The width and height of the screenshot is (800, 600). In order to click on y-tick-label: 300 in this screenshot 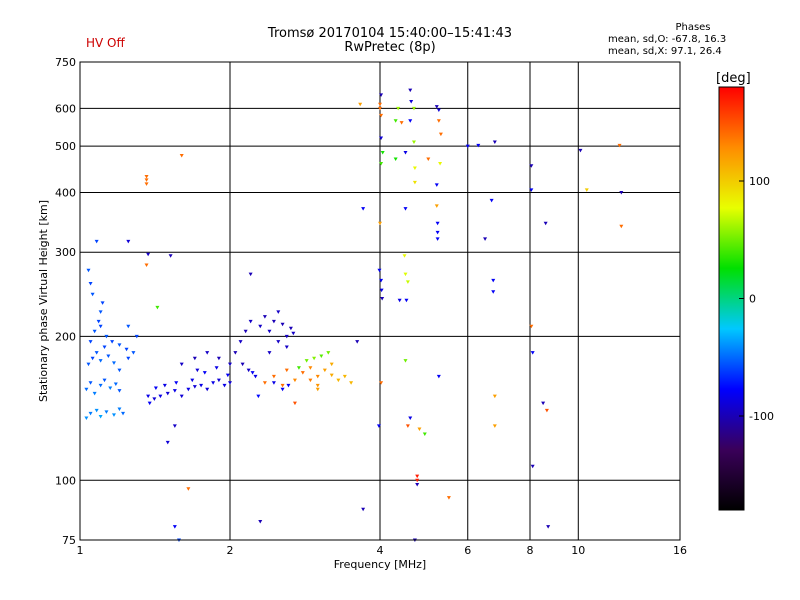, I will do `click(65, 252)`.